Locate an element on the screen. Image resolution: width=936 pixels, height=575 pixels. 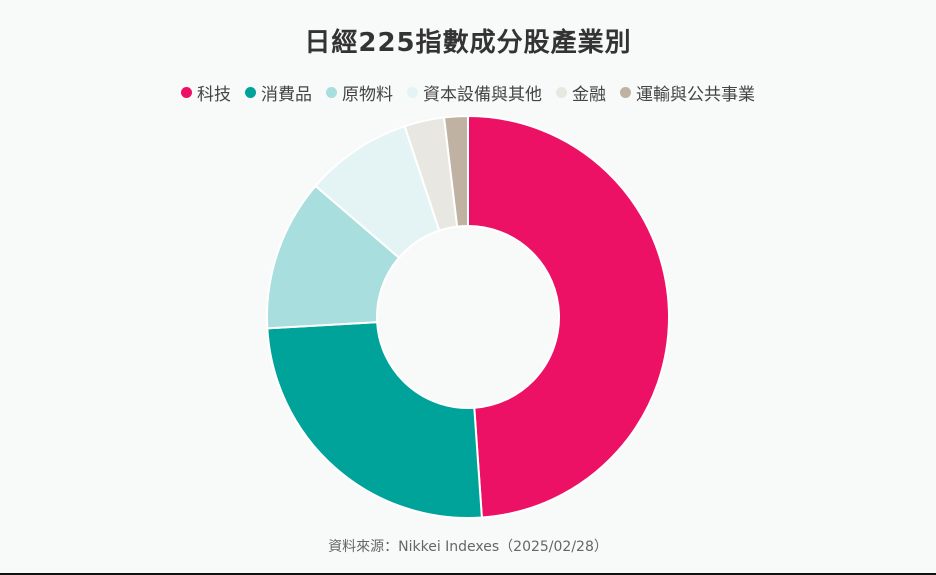
legend-item: 運輸與公共事業 is located at coordinates (687, 92).